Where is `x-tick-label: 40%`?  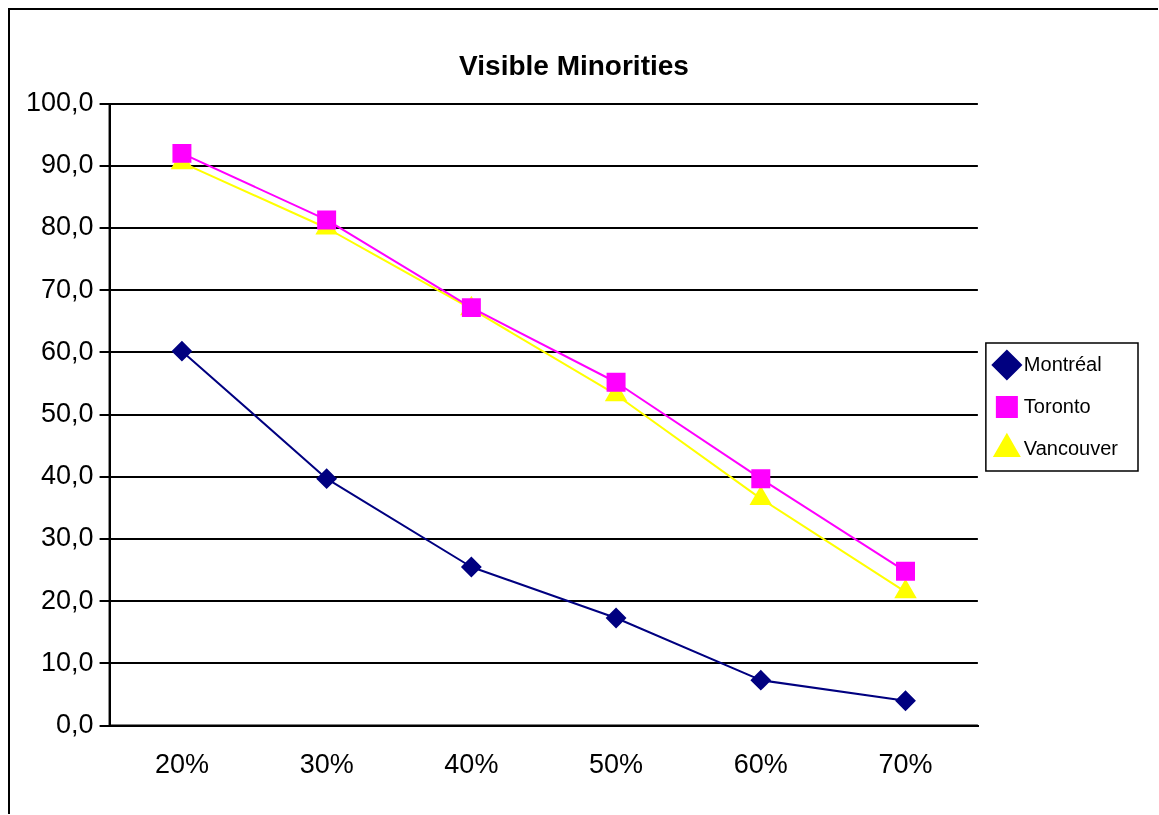
x-tick-label: 40% is located at coordinates (471, 764).